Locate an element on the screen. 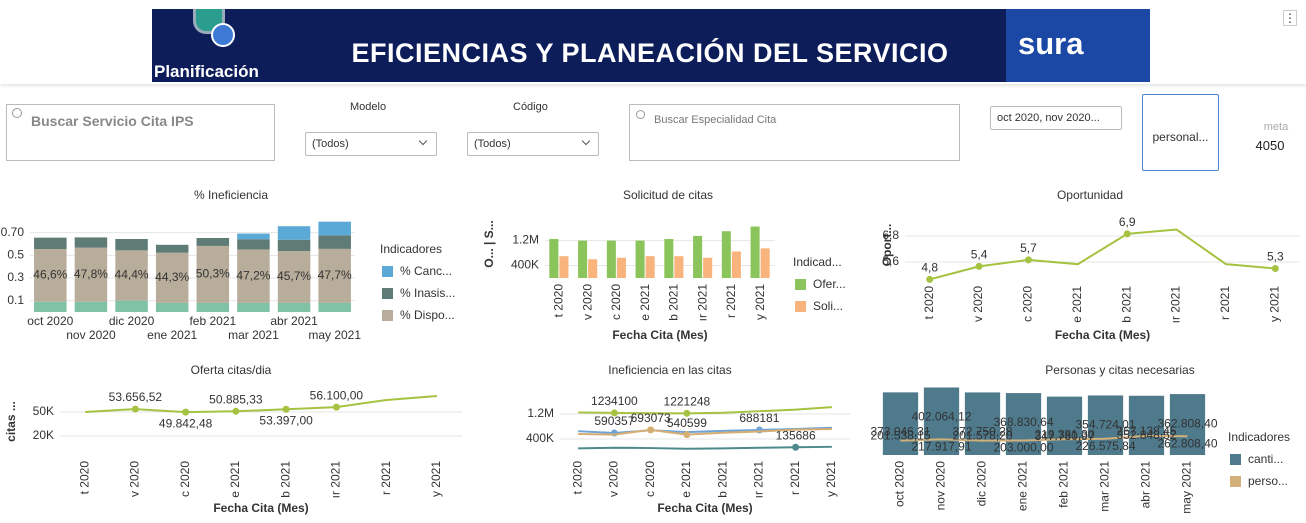 This screenshot has width=1306, height=523. data-label: 347.780,97 is located at coordinates (1064, 436).